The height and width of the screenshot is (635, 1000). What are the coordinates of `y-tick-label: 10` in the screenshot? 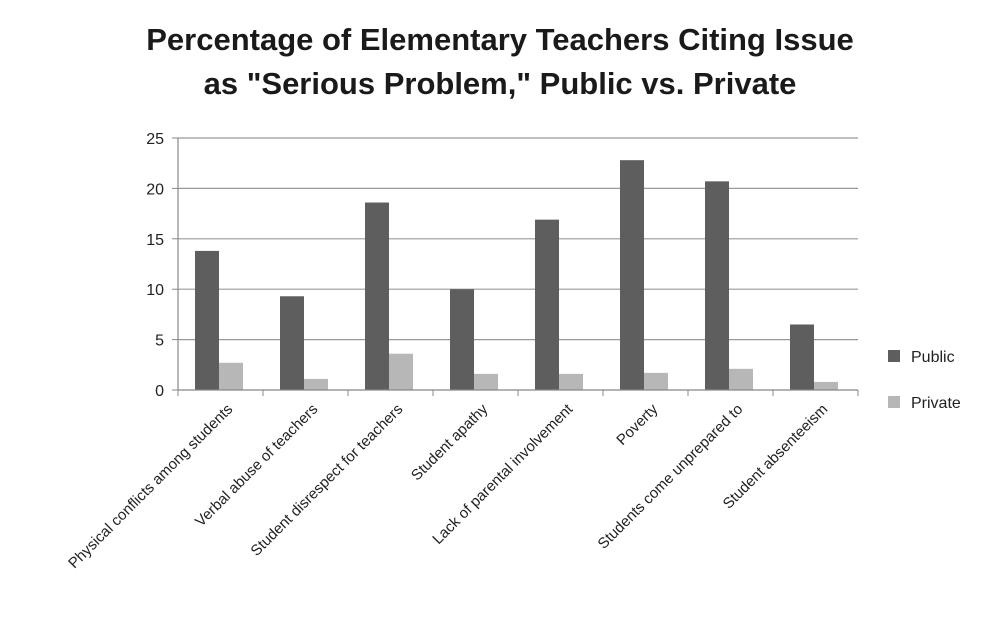 It's located at (155, 290).